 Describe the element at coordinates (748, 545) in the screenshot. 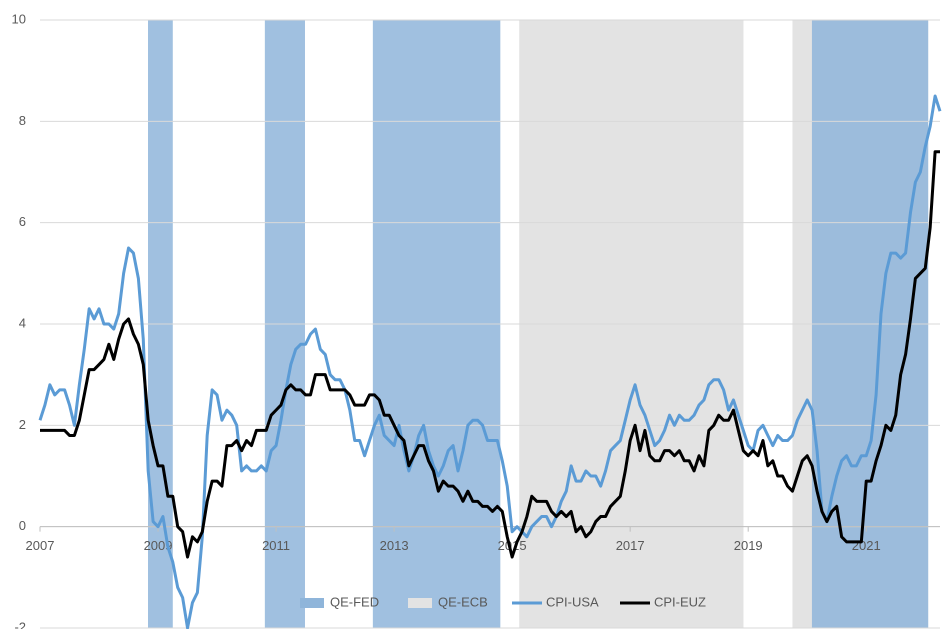

I see `x-tick-label: 2019` at that location.